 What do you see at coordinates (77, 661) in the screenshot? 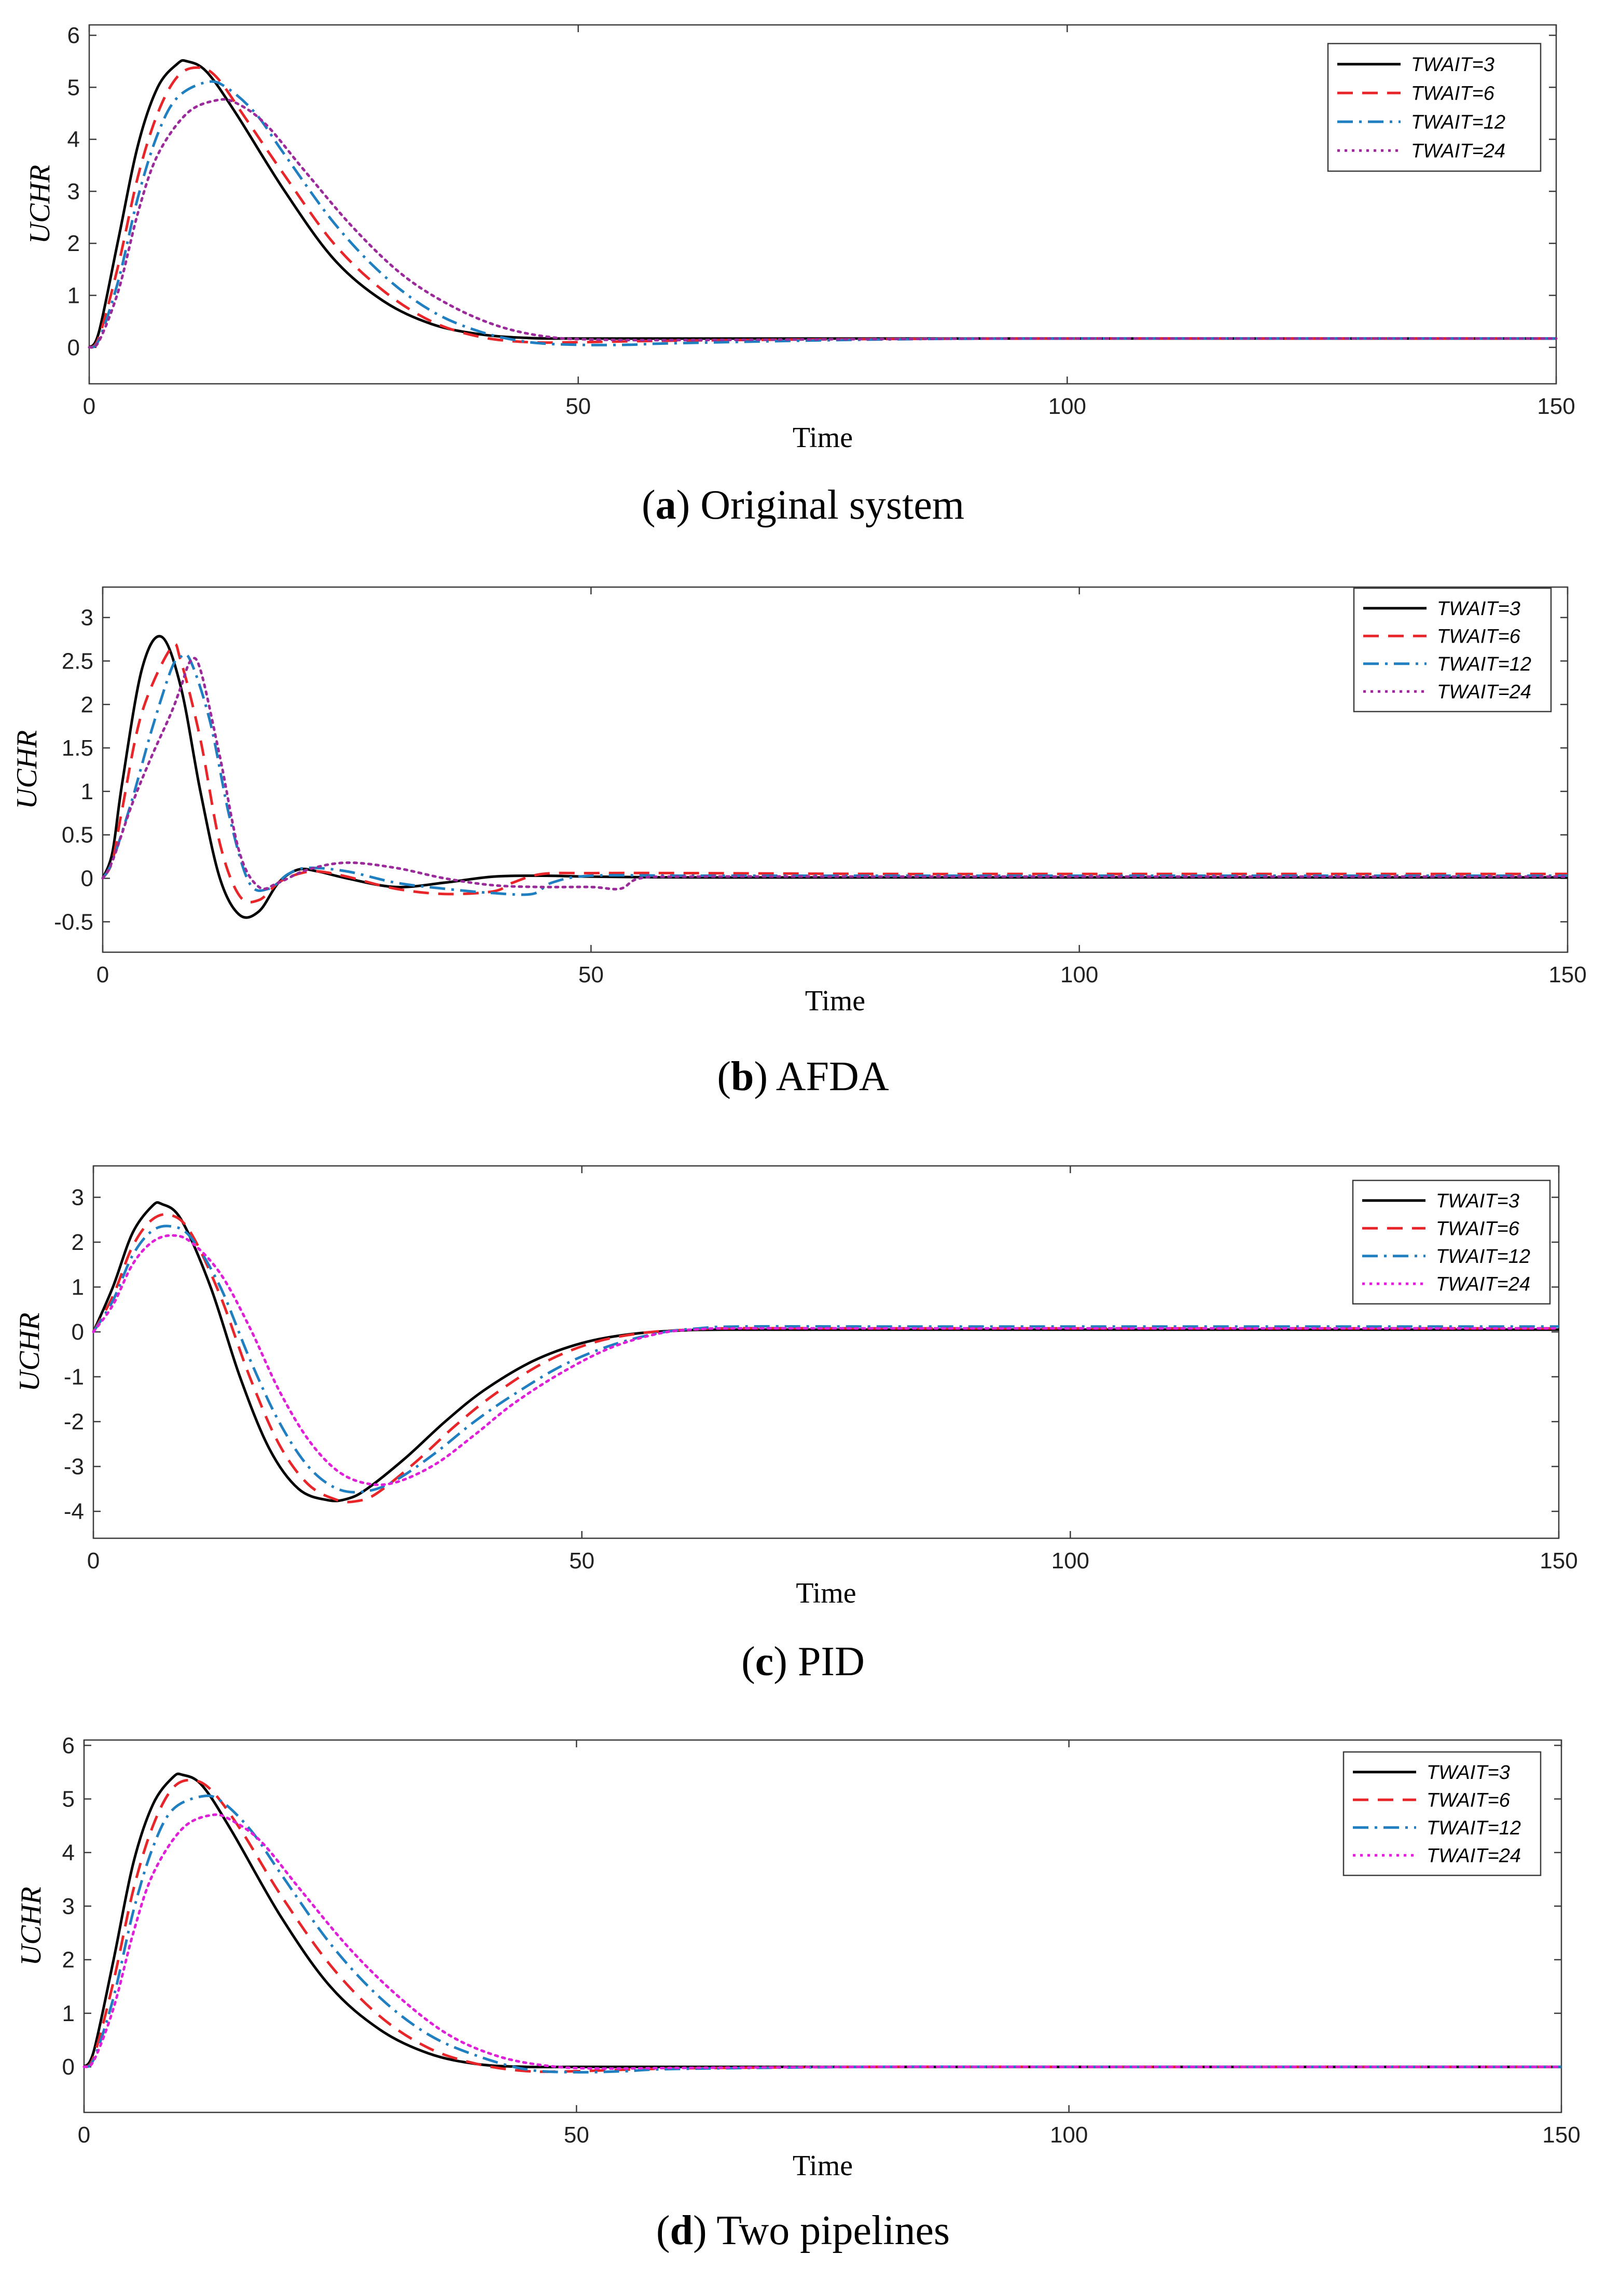
I see `y-tick-label: 2.5` at bounding box center [77, 661].